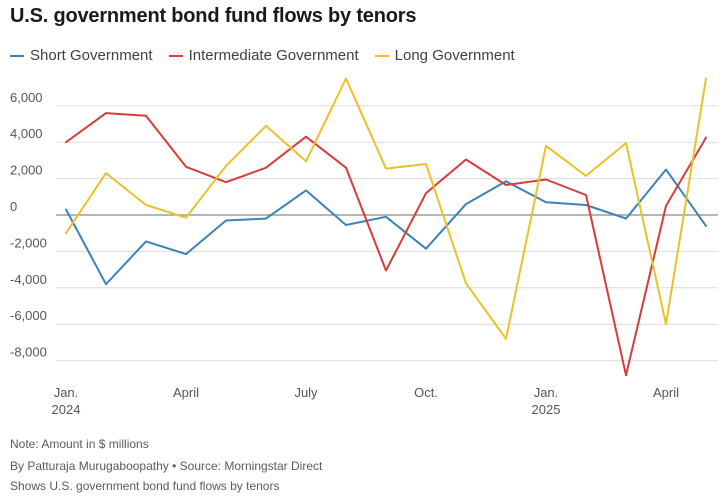  I want to click on legend-label-short: Short Government, so click(91, 55).